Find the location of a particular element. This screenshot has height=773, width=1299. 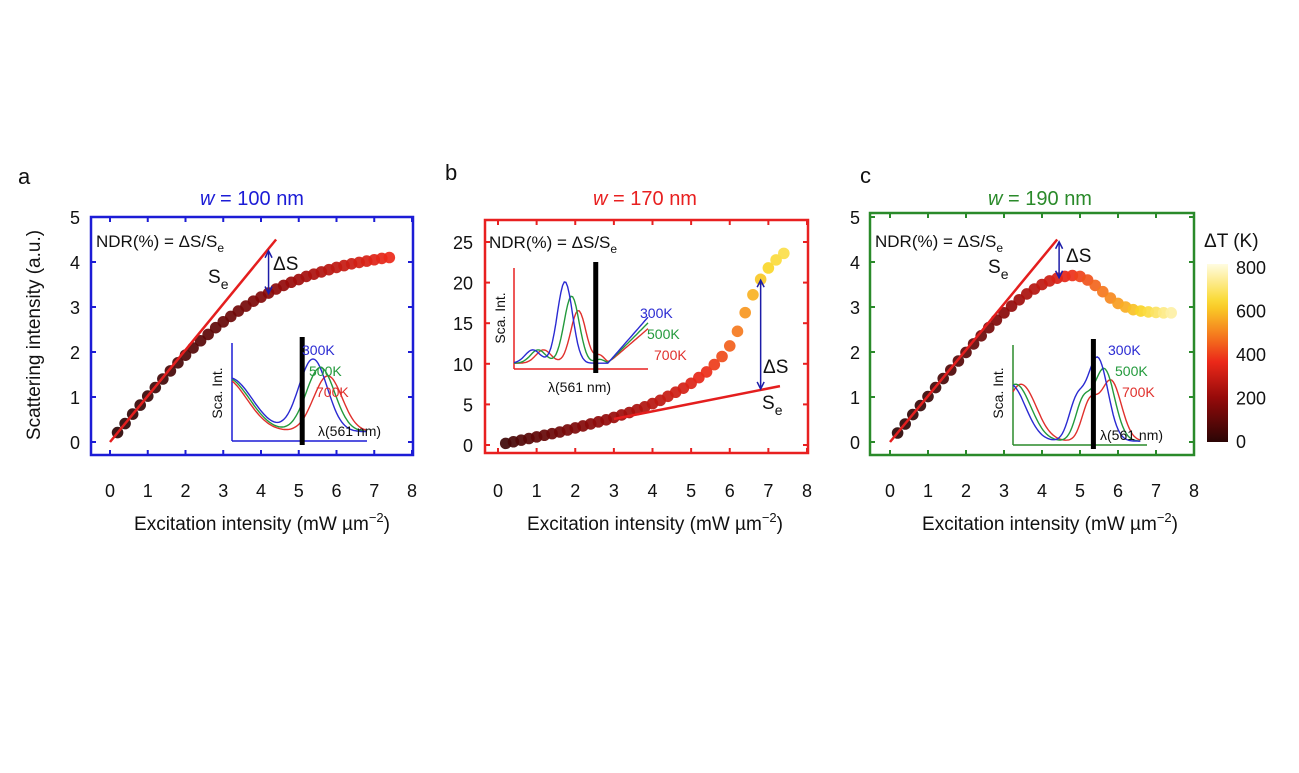

x-tick-label: 0 is located at coordinates (110, 491).